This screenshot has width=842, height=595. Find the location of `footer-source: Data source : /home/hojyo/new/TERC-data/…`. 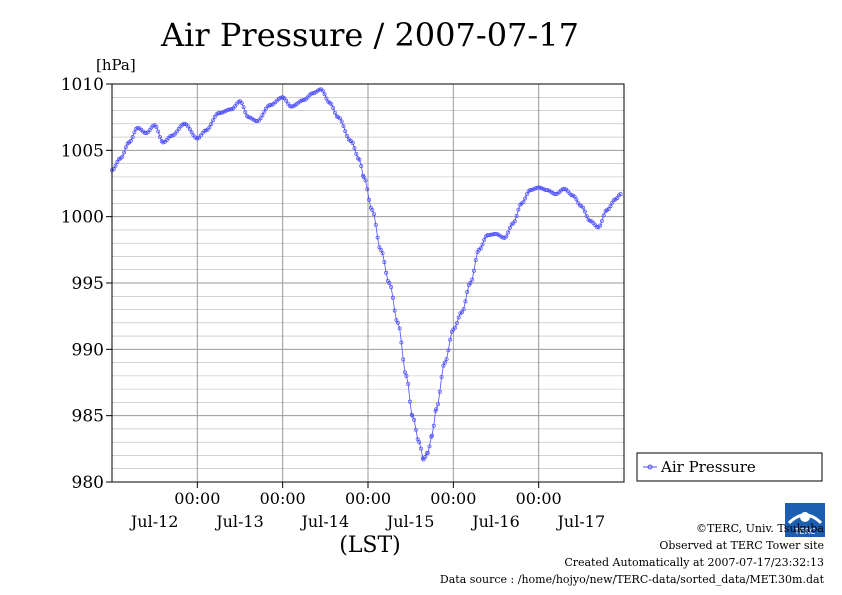

footer-source: Data source : /home/hojyo/new/TERC-data/… is located at coordinates (631, 579).